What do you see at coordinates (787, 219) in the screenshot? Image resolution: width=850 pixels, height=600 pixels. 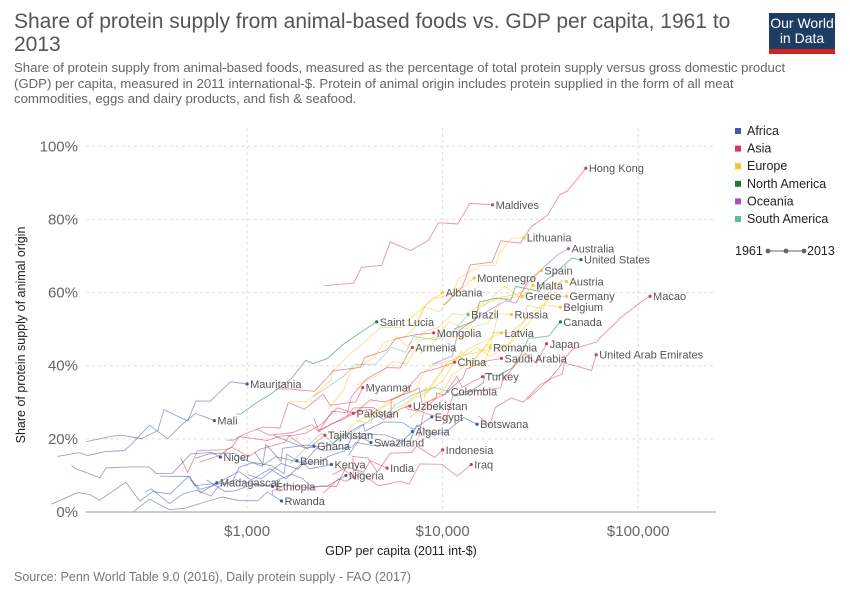 I see `legend-item: South America` at bounding box center [787, 219].